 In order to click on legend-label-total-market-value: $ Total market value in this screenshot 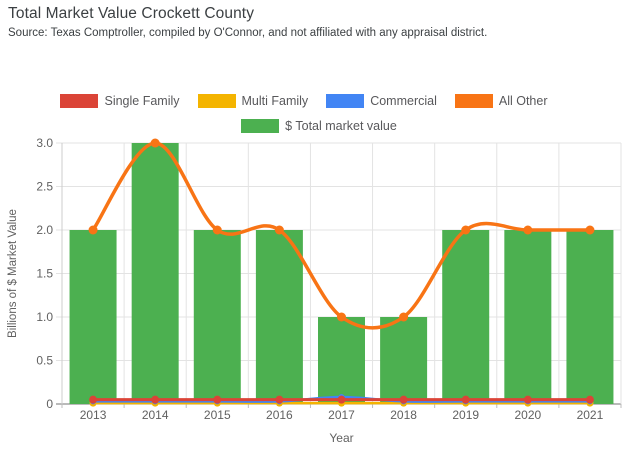, I will do `click(341, 126)`.